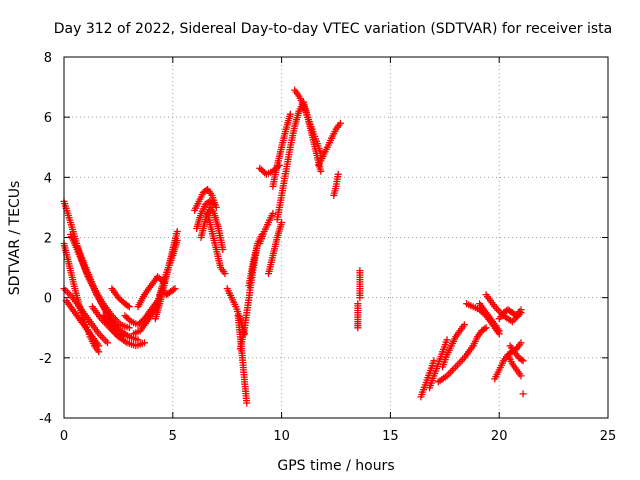  I want to click on y-tick-label: -2, so click(45, 359).